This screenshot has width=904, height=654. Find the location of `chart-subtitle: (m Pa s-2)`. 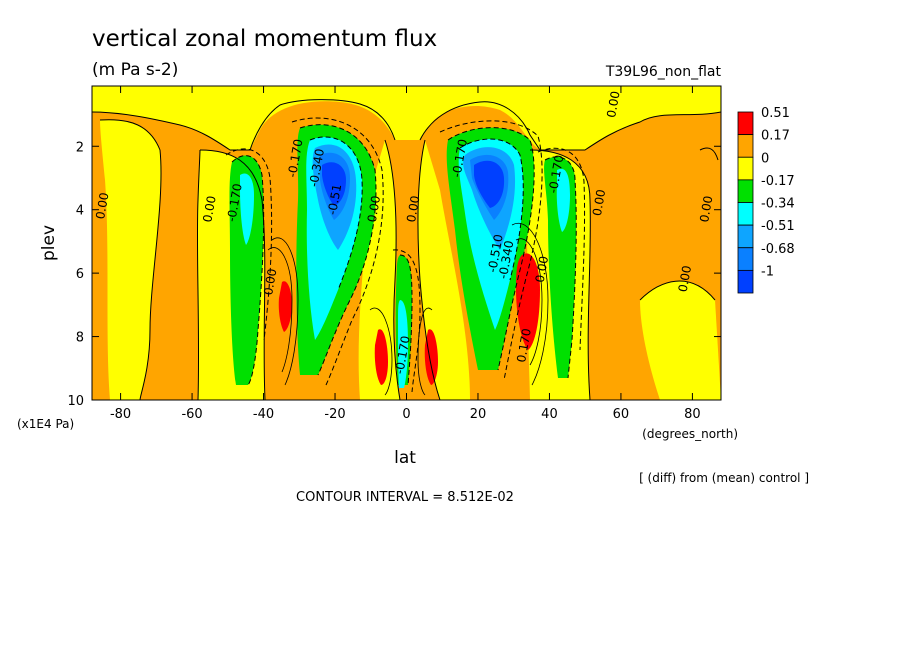

chart-subtitle: (m Pa s-2) is located at coordinates (135, 70).